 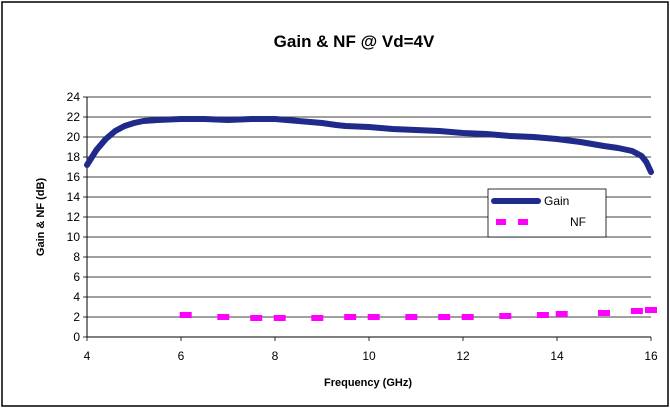 What do you see at coordinates (74, 237) in the screenshot?
I see `y-tick-label: 10` at bounding box center [74, 237].